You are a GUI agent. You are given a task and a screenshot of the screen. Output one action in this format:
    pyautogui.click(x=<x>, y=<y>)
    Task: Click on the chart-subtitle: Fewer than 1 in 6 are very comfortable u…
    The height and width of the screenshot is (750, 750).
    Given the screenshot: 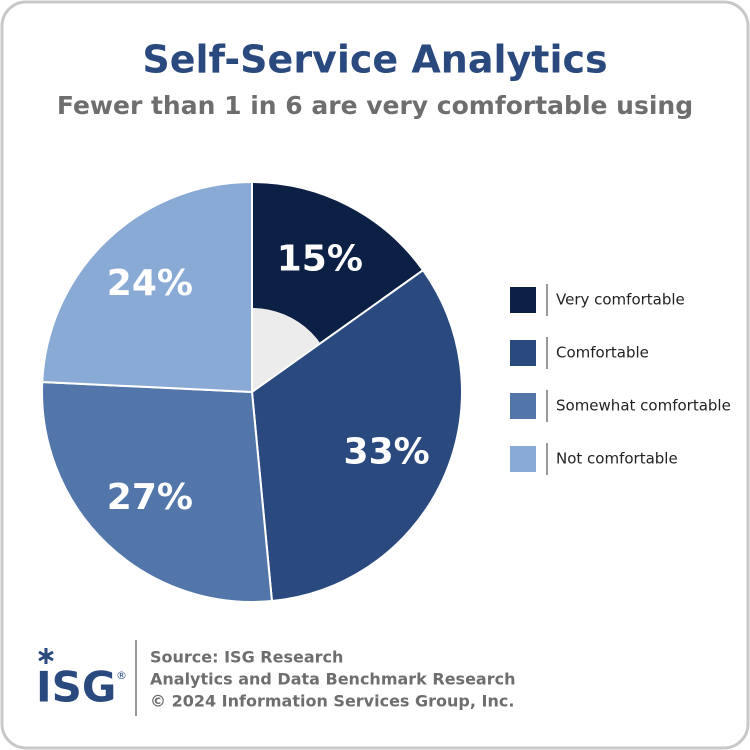 What is the action you would take?
    pyautogui.click(x=375, y=105)
    